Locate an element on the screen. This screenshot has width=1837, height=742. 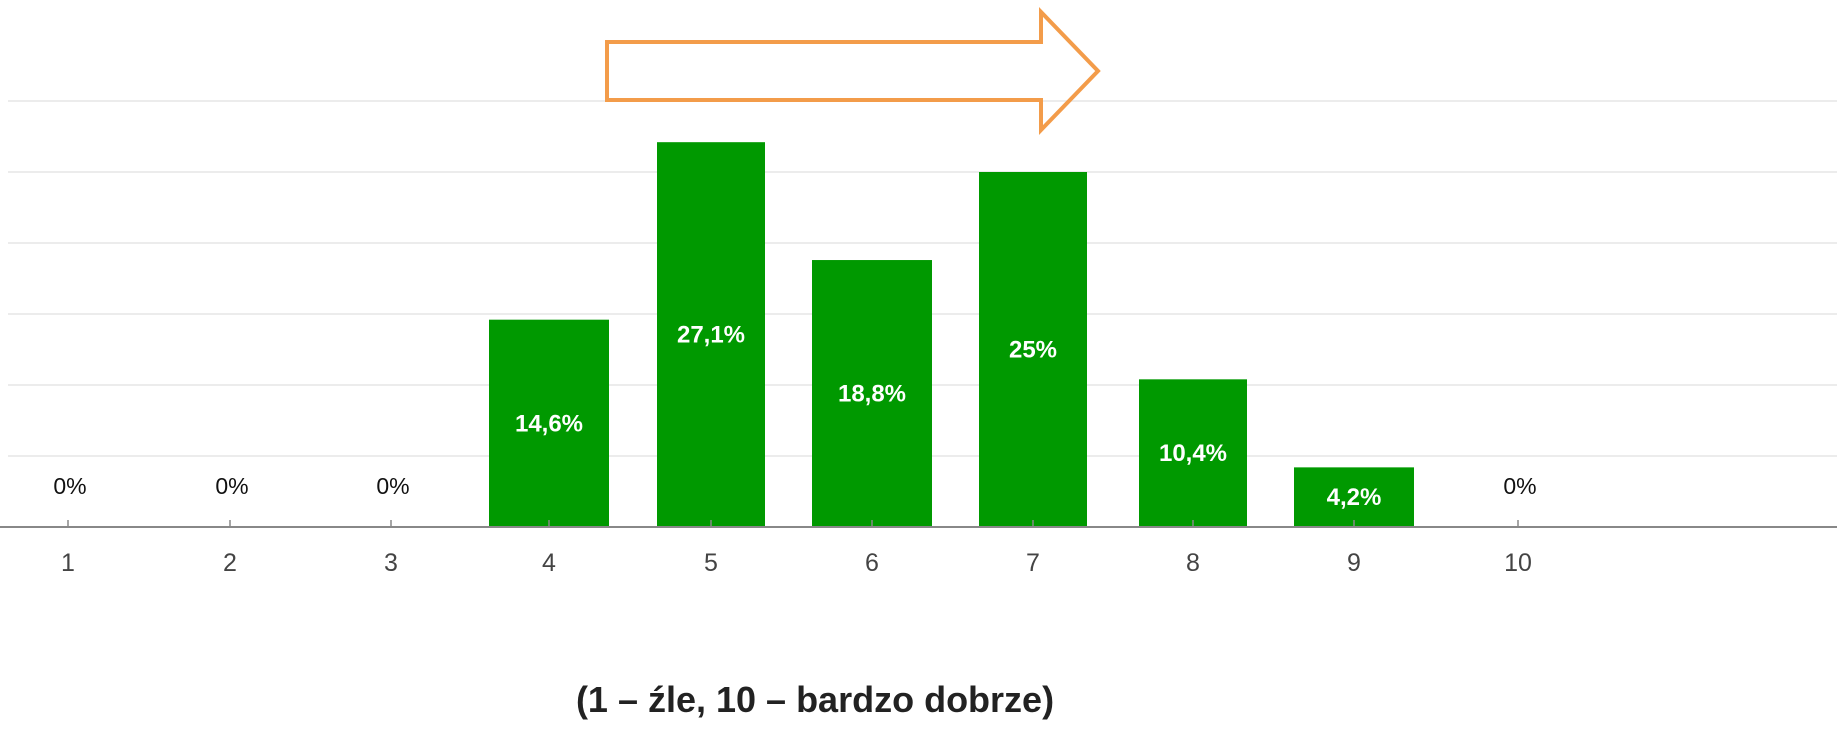
bar-value-label: 4,2% is located at coordinates (1354, 497).